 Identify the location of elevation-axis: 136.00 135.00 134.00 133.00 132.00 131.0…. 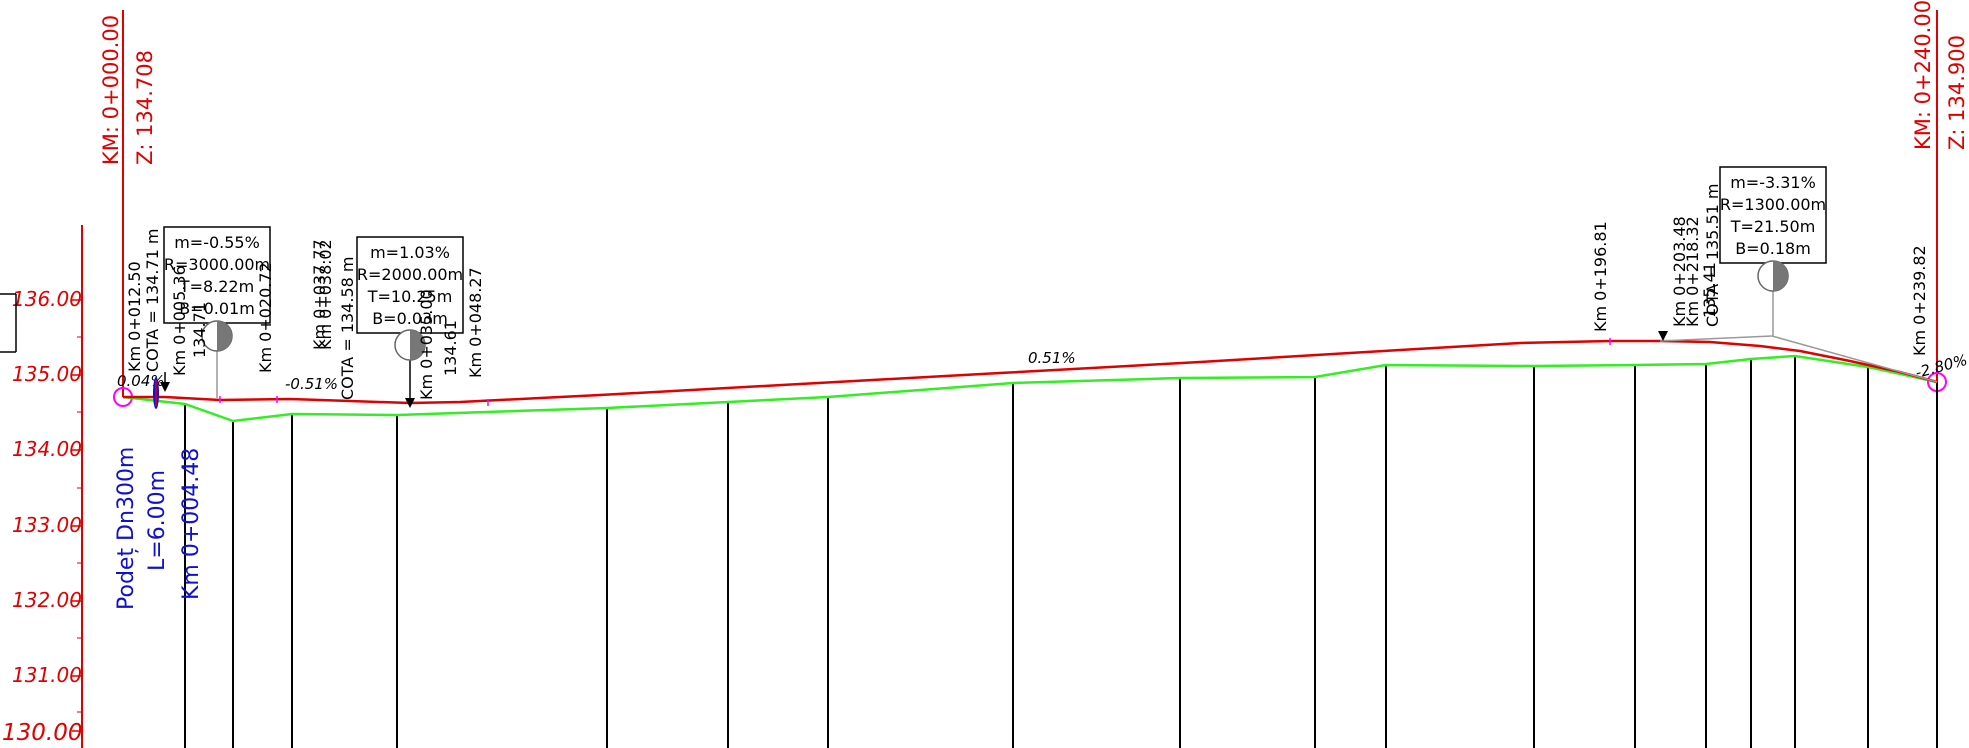
(41, 486).